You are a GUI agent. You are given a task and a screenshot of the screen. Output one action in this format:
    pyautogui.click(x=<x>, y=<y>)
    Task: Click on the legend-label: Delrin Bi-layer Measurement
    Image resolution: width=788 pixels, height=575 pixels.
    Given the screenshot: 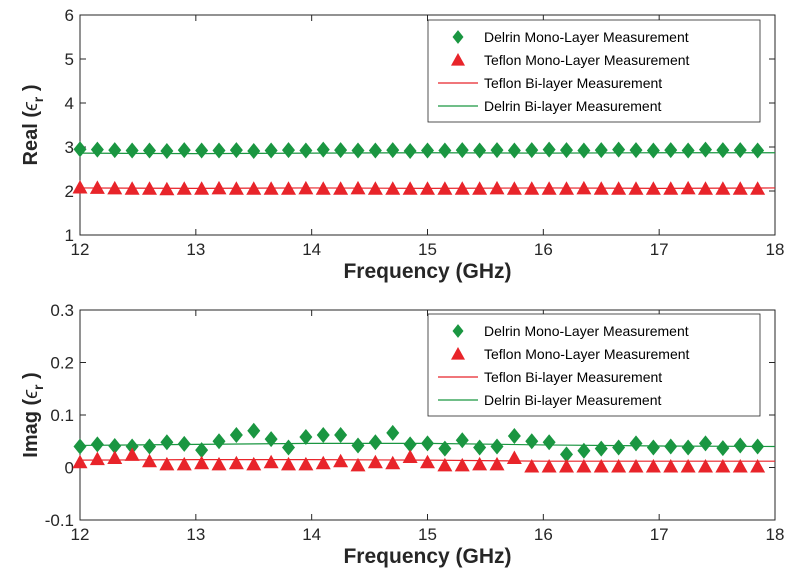 What is the action you would take?
    pyautogui.click(x=573, y=400)
    